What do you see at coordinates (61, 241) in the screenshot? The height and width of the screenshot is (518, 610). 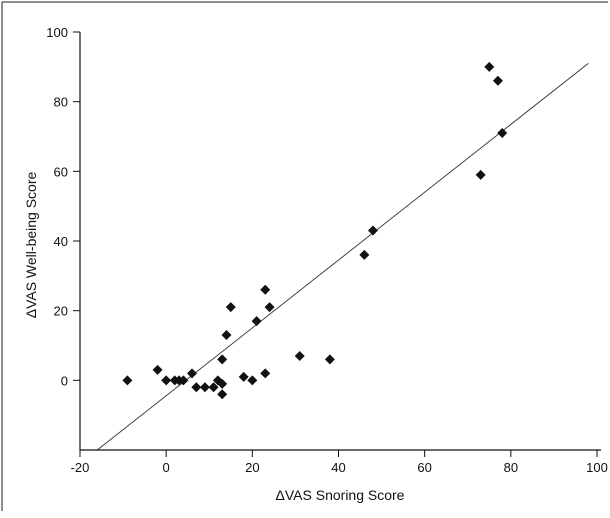 I see `y-tick-label: 40` at bounding box center [61, 241].